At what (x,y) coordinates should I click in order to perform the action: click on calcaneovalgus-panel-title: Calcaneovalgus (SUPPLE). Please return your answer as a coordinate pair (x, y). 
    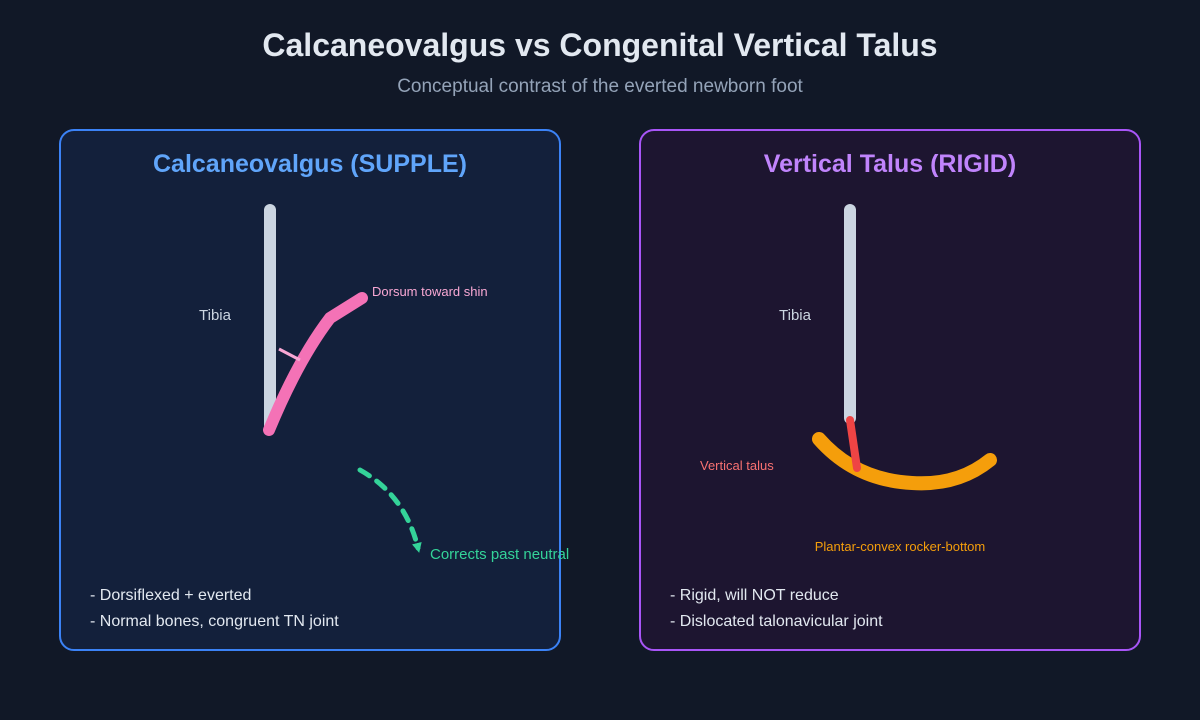
    Looking at the image, I should click on (310, 164).